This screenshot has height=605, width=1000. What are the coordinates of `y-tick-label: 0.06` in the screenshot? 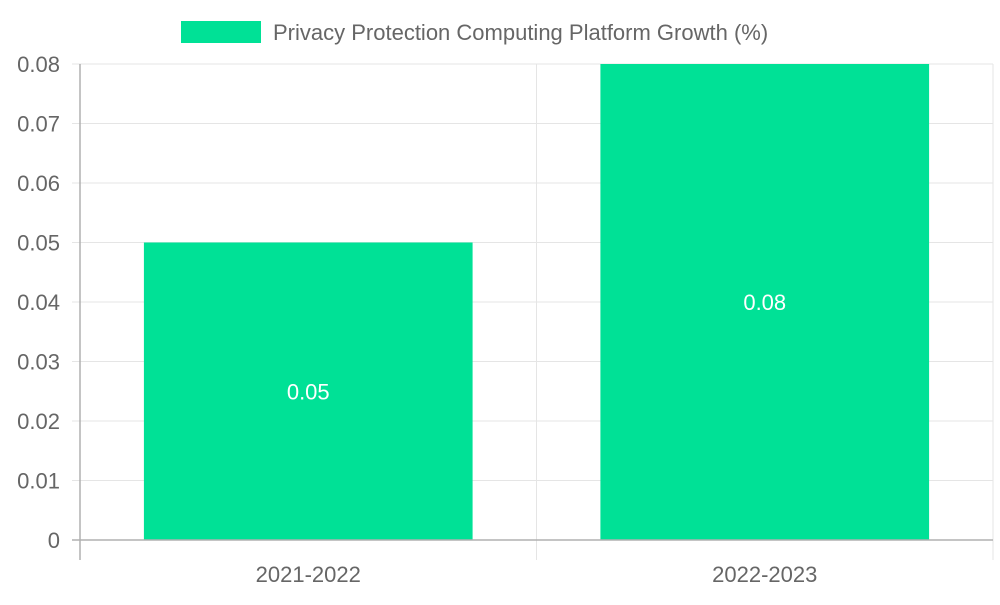 It's located at (38, 183).